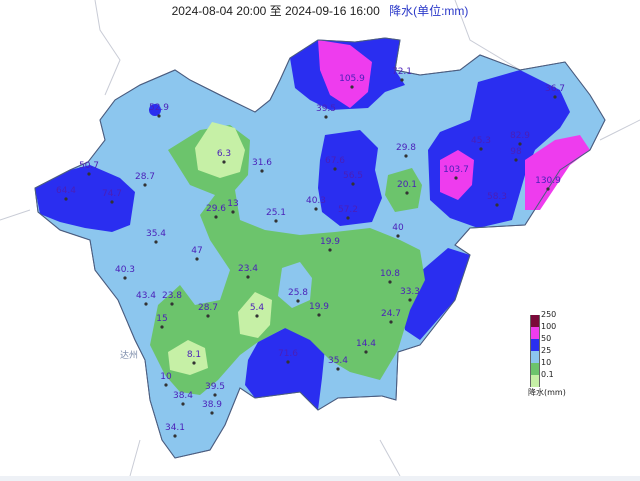 This screenshot has width=640, height=481. I want to click on legend-row-100: 100, so click(563, 330).